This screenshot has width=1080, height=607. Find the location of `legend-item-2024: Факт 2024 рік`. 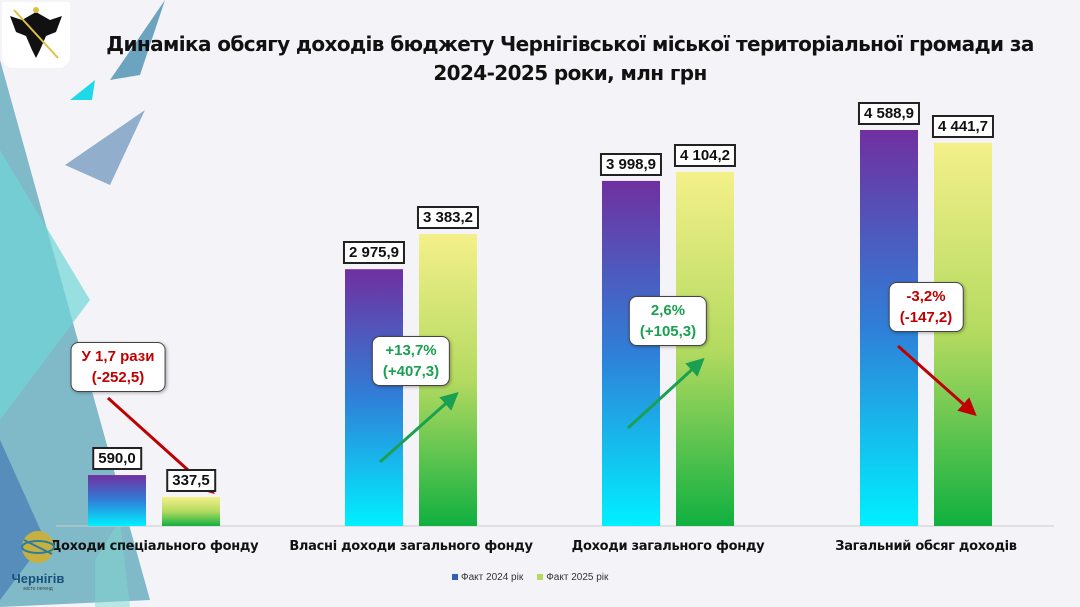

legend-item-2024: Факт 2024 рік is located at coordinates (487, 577).